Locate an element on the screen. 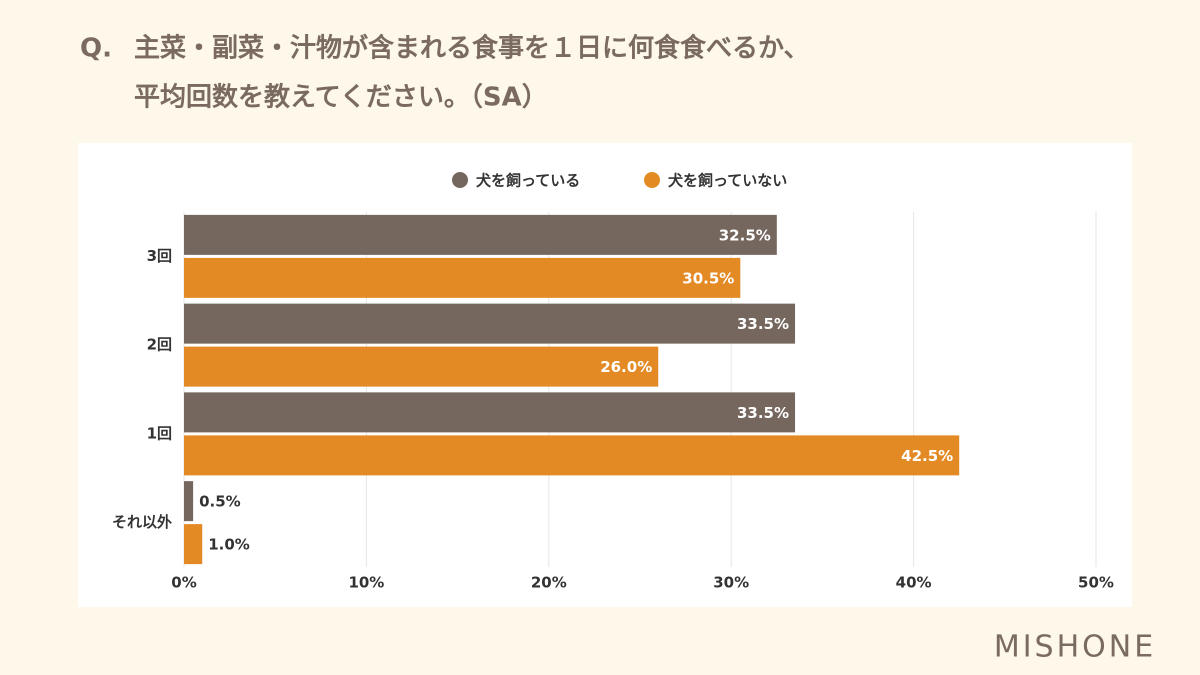  legend-label: 犬を飼っていない is located at coordinates (727, 181).